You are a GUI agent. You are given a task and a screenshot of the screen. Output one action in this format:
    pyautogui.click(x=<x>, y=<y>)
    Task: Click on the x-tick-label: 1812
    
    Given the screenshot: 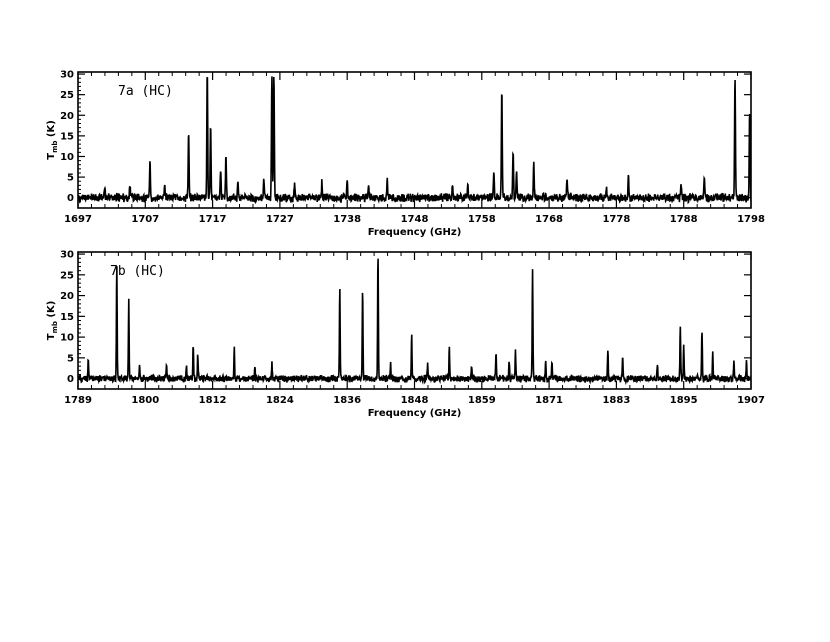 What is the action you would take?
    pyautogui.click(x=213, y=400)
    